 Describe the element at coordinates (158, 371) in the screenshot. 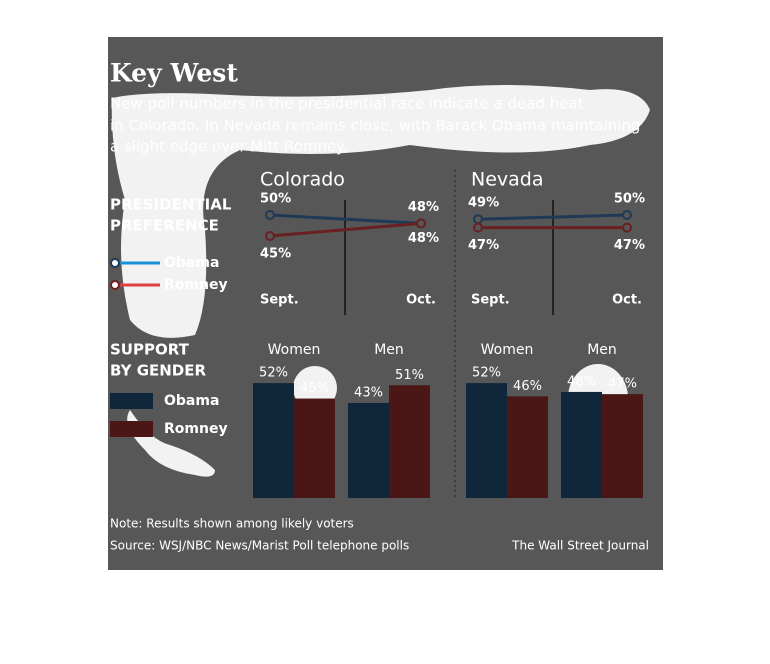

I see `section-label: BY GENDER` at that location.